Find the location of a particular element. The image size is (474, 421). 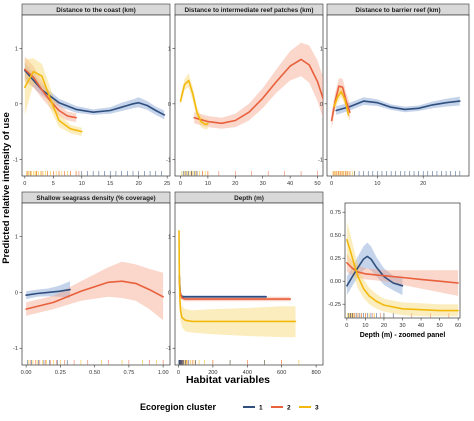

panel-3: Distance to barrier reef (km)10-10 10 20 is located at coordinates (394, 95).